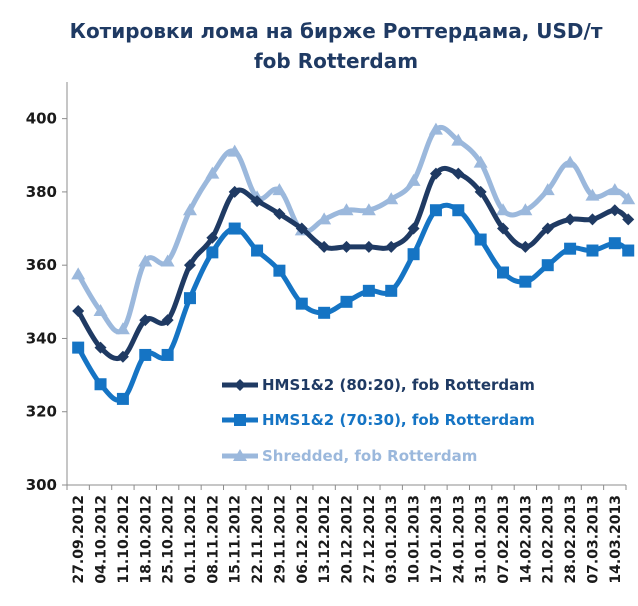 This screenshot has height=606, width=638. What do you see at coordinates (459, 539) in the screenshot?
I see `x-tick-label: 24.01.2013` at bounding box center [459, 539].